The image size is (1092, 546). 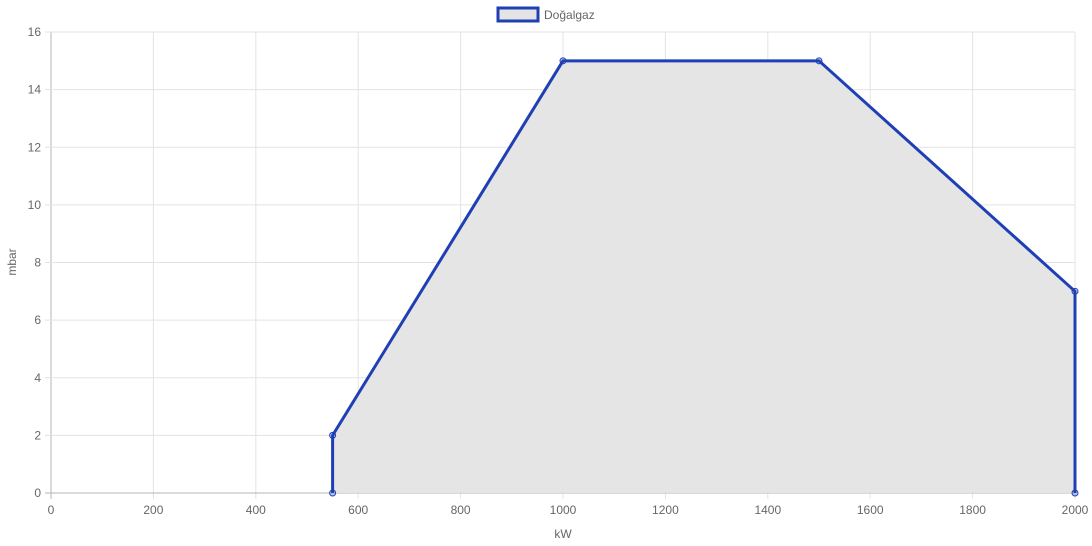 What do you see at coordinates (37, 263) in the screenshot?
I see `y-tick-label: 8` at bounding box center [37, 263].